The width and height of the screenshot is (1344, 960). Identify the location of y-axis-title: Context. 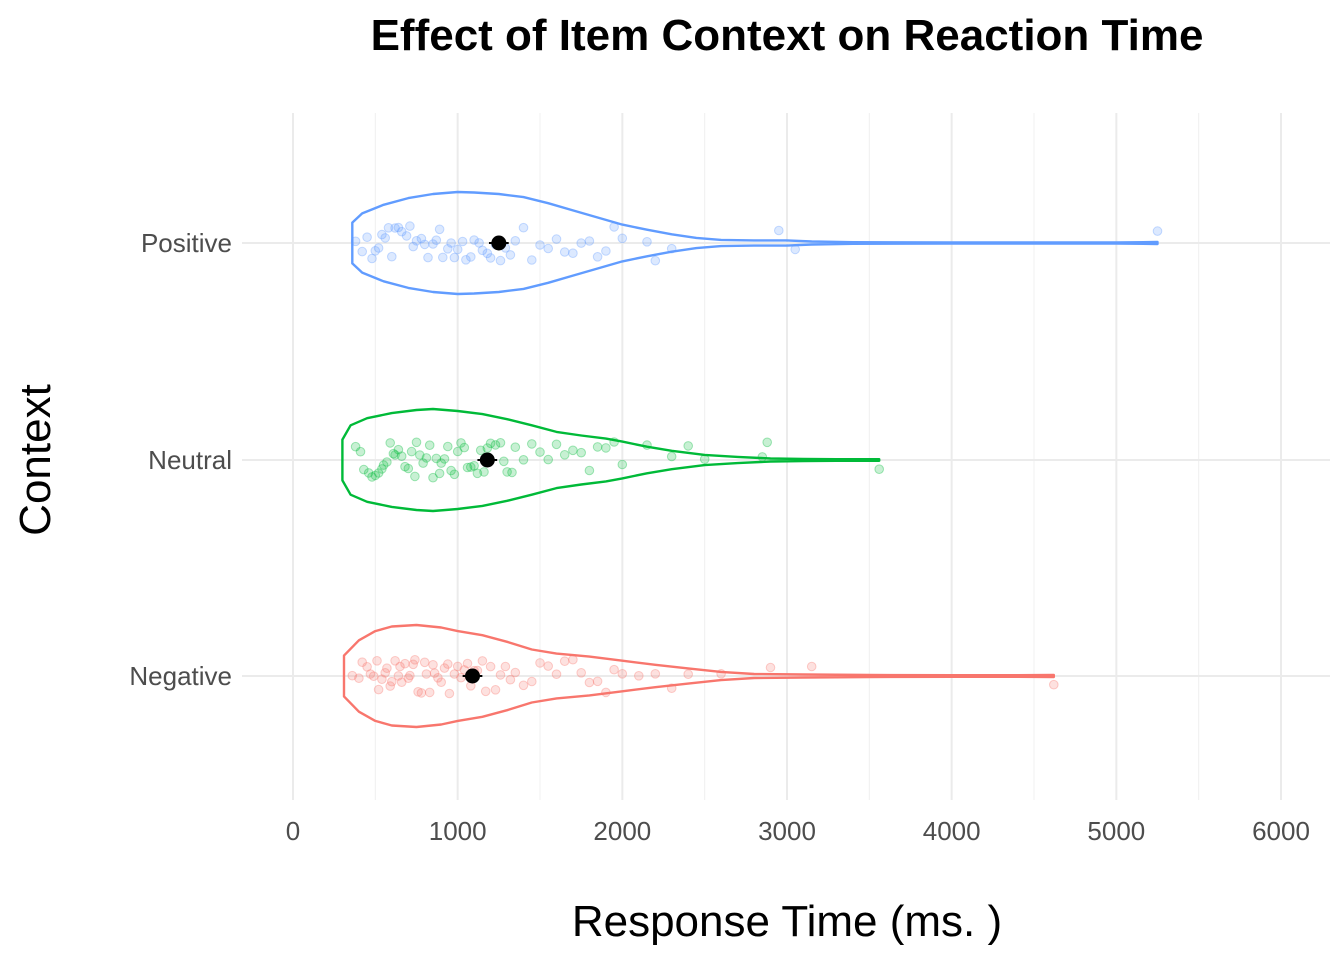
(35, 460).